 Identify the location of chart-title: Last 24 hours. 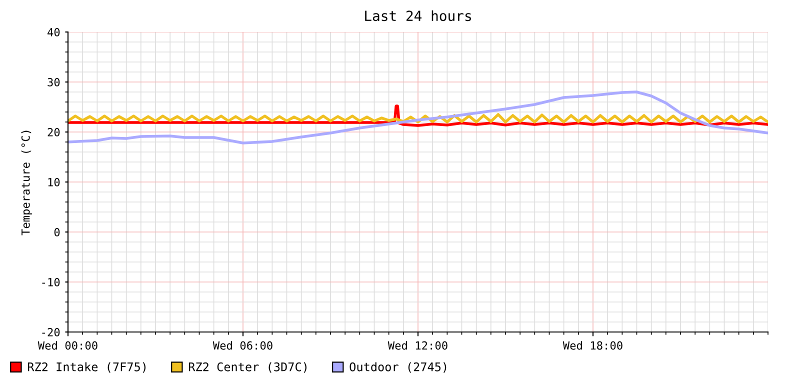
(418, 16).